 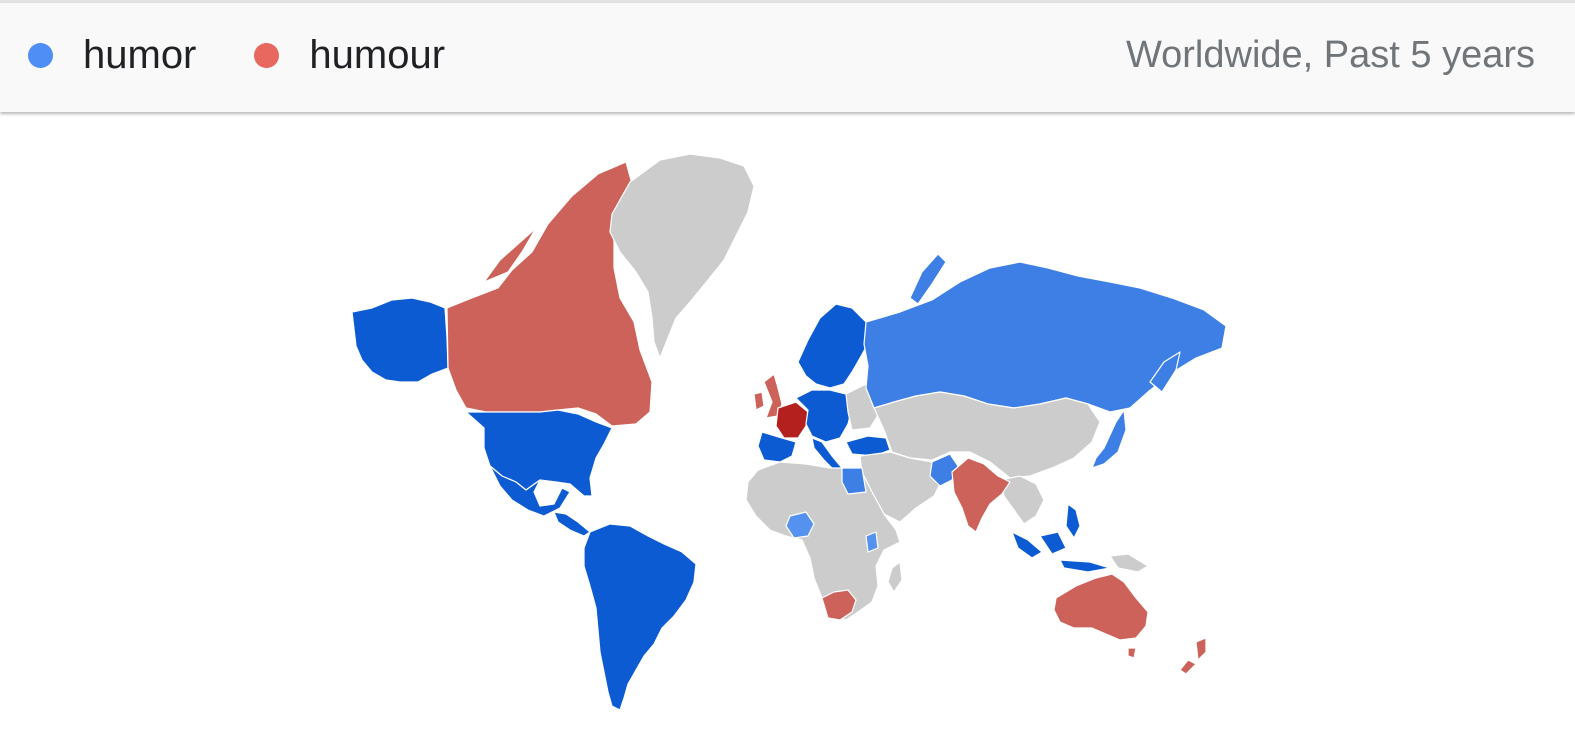 I want to click on region-new-zealand, so click(x=1193, y=656).